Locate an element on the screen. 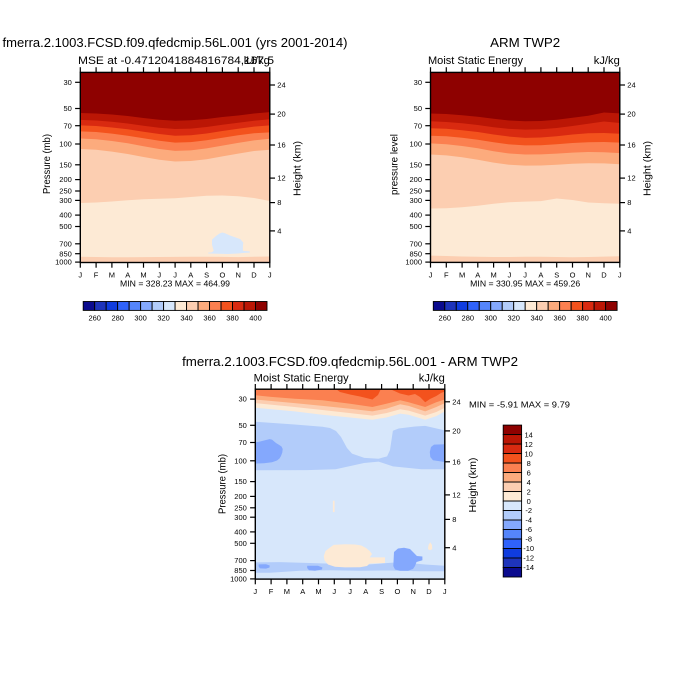  svg-text: -14 is located at coordinates (528, 567).